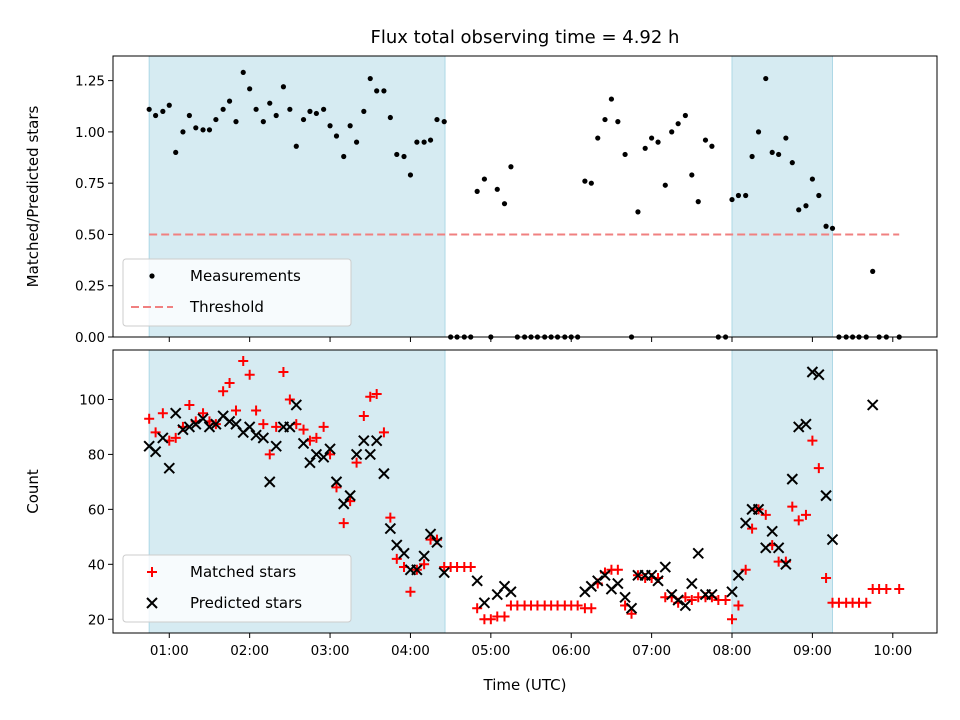  Describe the element at coordinates (243, 572) in the screenshot. I see `legend-label: Matched stars` at that location.